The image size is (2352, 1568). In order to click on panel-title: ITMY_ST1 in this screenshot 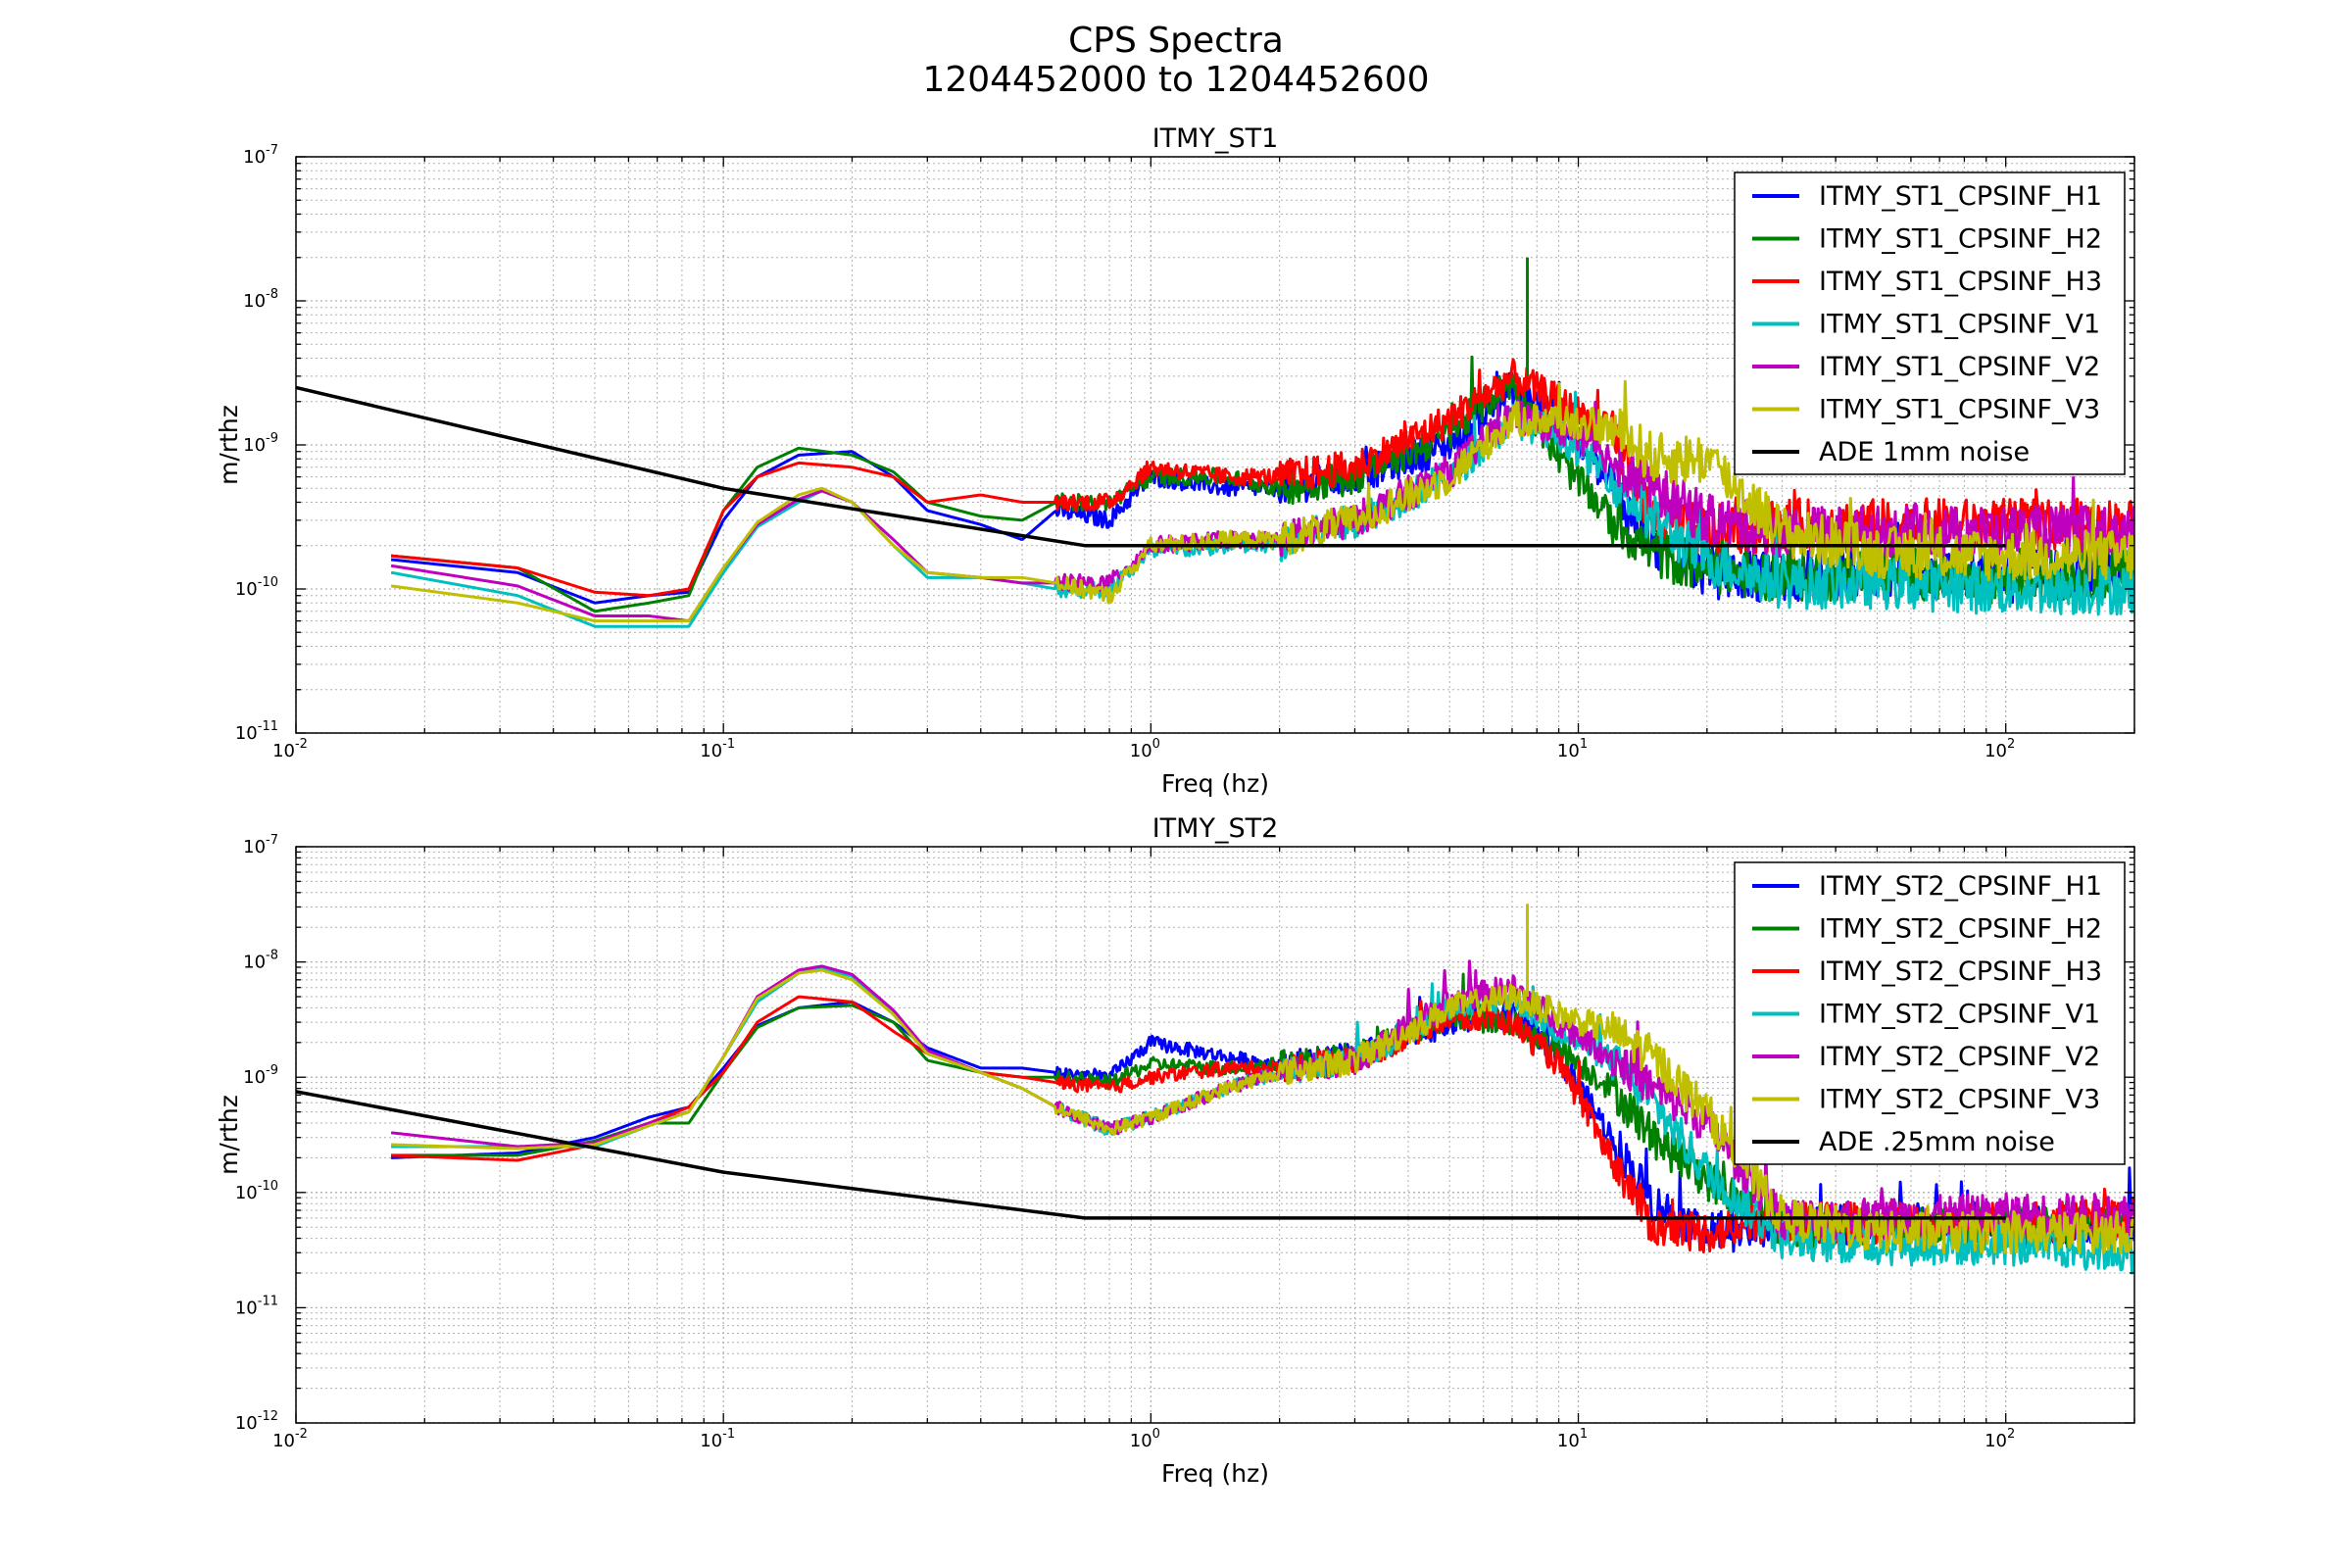, I will do `click(1215, 138)`.